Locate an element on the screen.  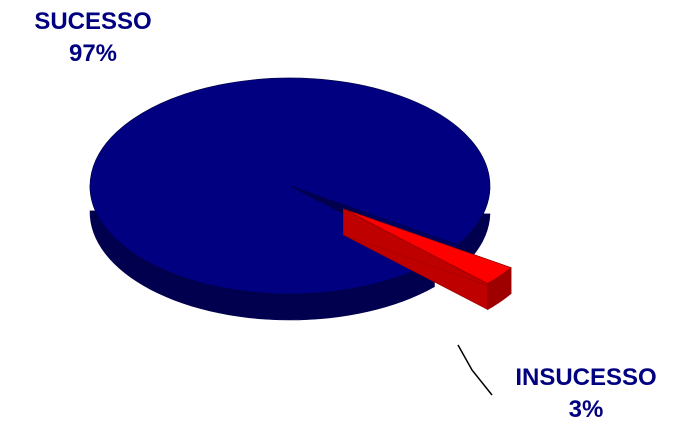
pie-slice-insucesso is located at coordinates (427, 259).